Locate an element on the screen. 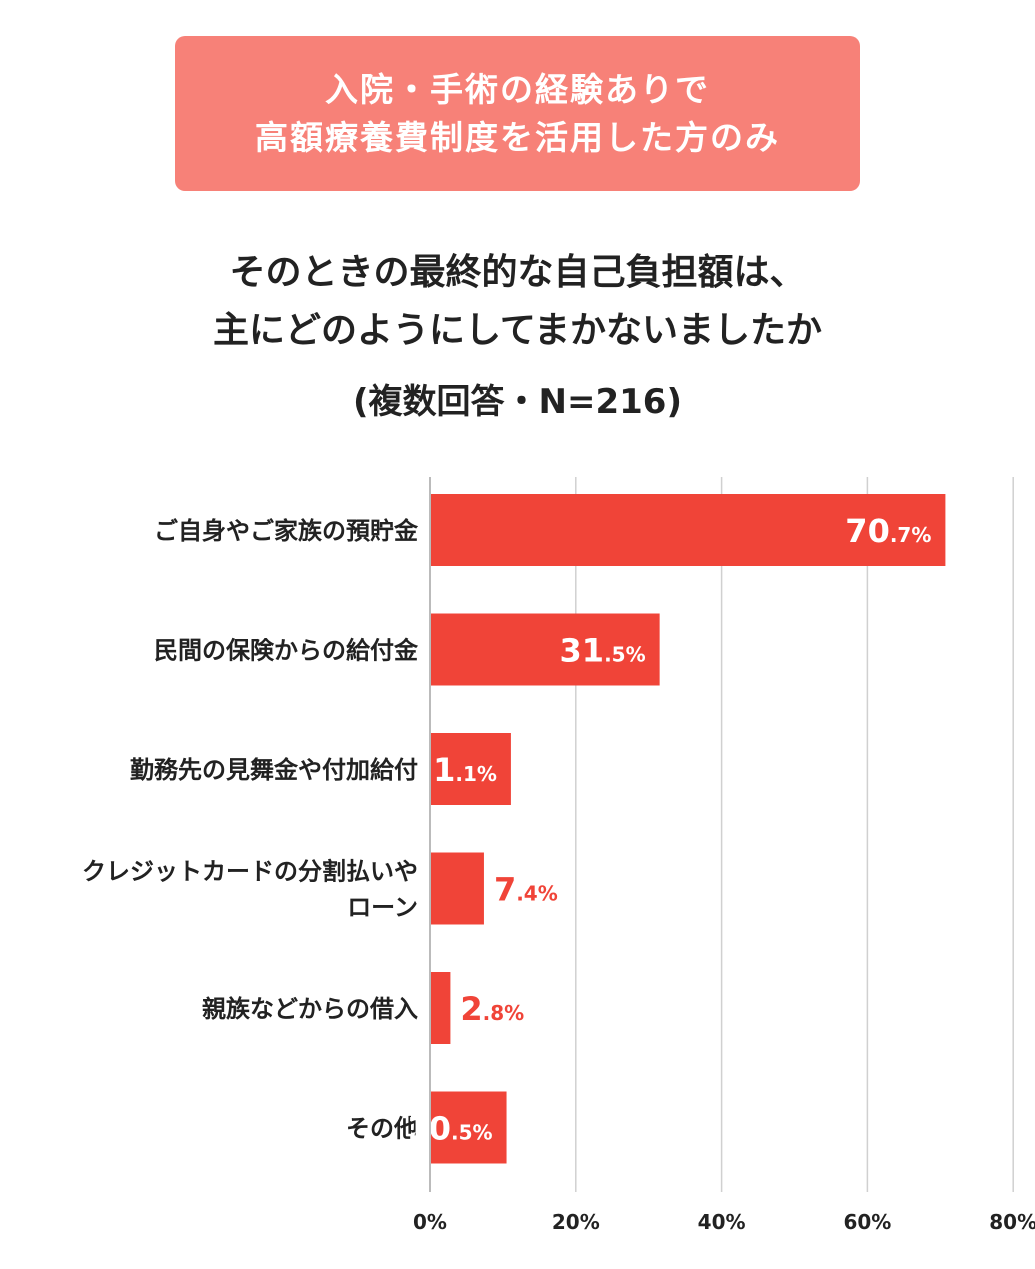 Image resolution: width=1035 pixels, height=1269 pixels. x-tick-label: 80% is located at coordinates (1012, 1222).